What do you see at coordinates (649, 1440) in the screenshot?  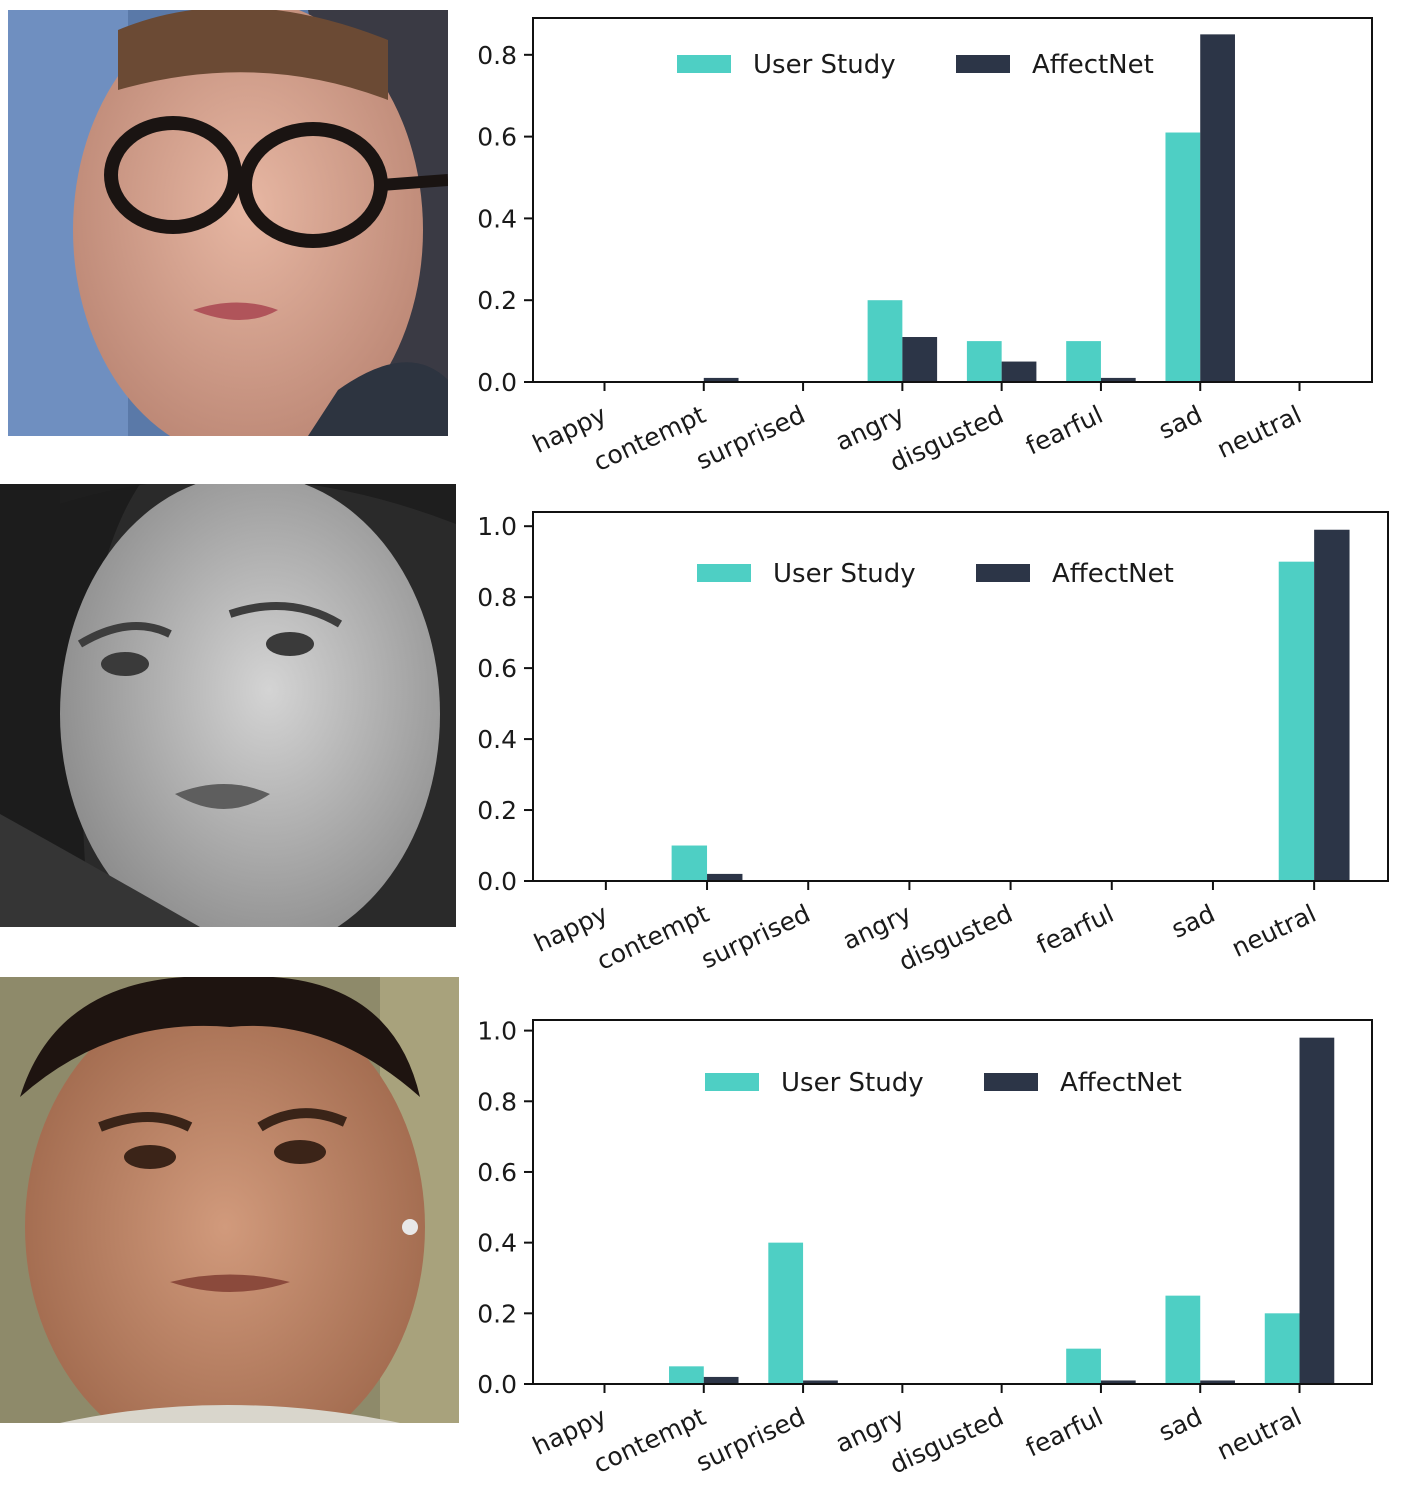 I see `x-tick-label-contempt: contempt` at bounding box center [649, 1440].